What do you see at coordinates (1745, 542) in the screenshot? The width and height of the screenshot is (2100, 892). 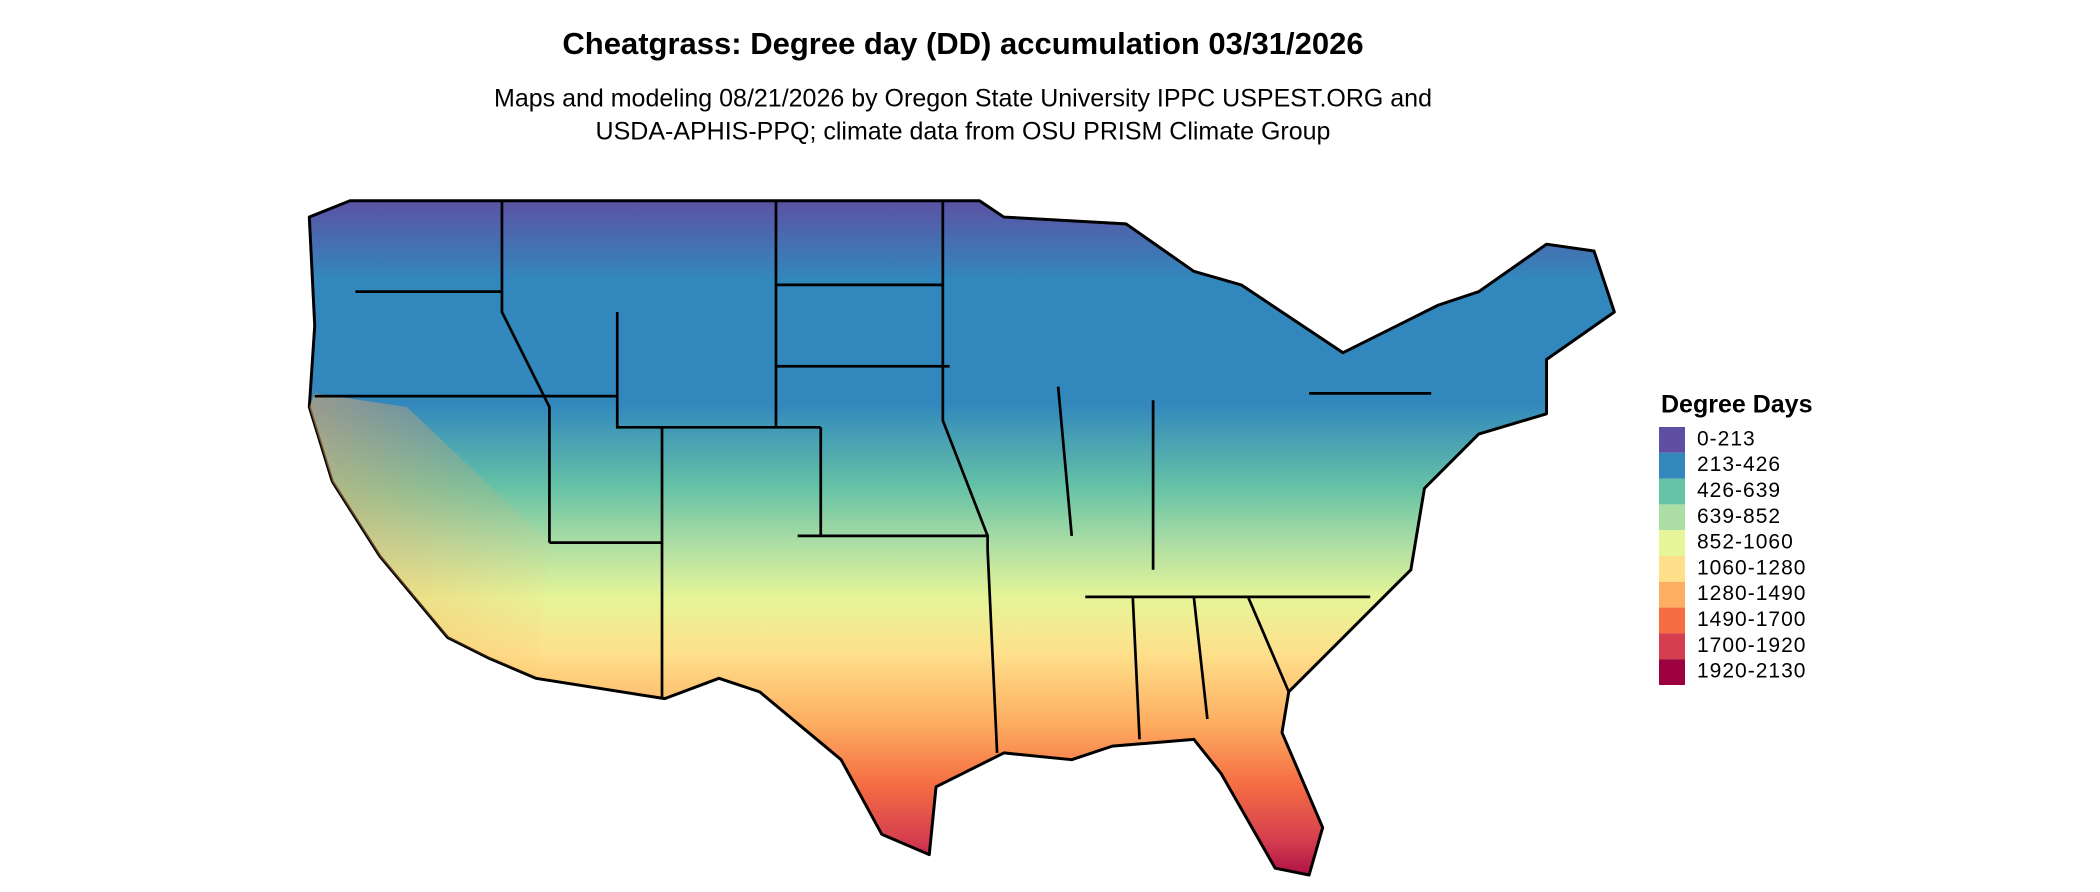 I see `legend-label: 852-1060` at bounding box center [1745, 542].